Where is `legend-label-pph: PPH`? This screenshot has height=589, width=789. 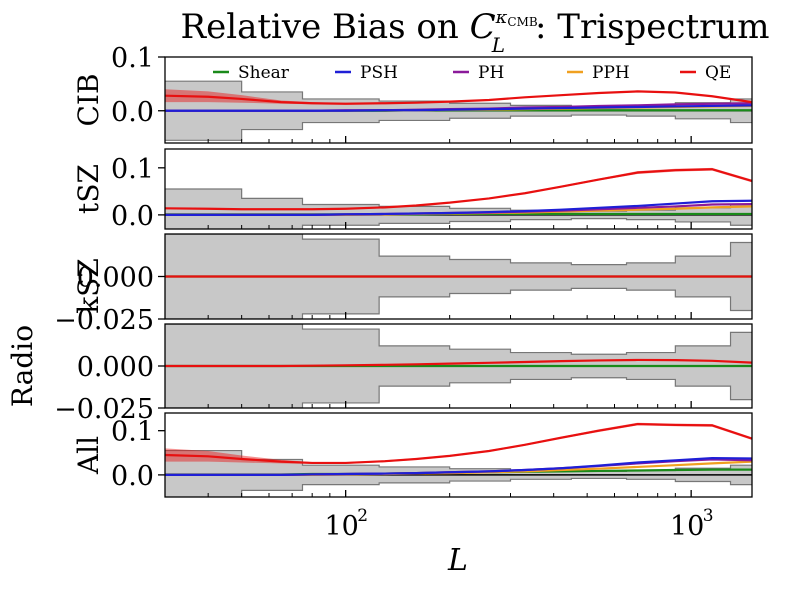 legend-label-pph: PPH is located at coordinates (611, 73).